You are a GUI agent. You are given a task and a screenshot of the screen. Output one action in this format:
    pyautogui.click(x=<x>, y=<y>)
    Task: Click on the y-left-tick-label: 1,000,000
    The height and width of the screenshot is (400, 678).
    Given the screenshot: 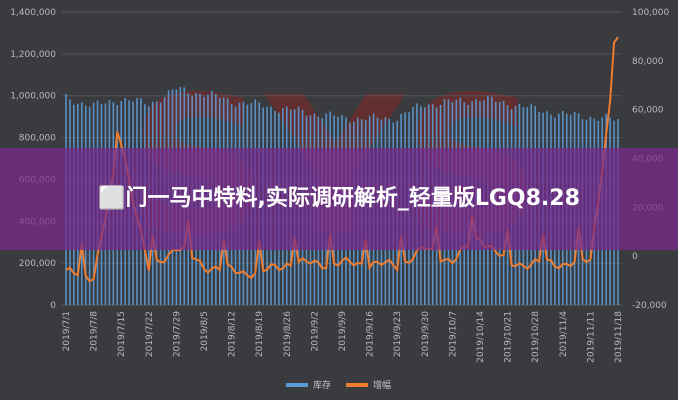 What is the action you would take?
    pyautogui.click(x=33, y=97)
    